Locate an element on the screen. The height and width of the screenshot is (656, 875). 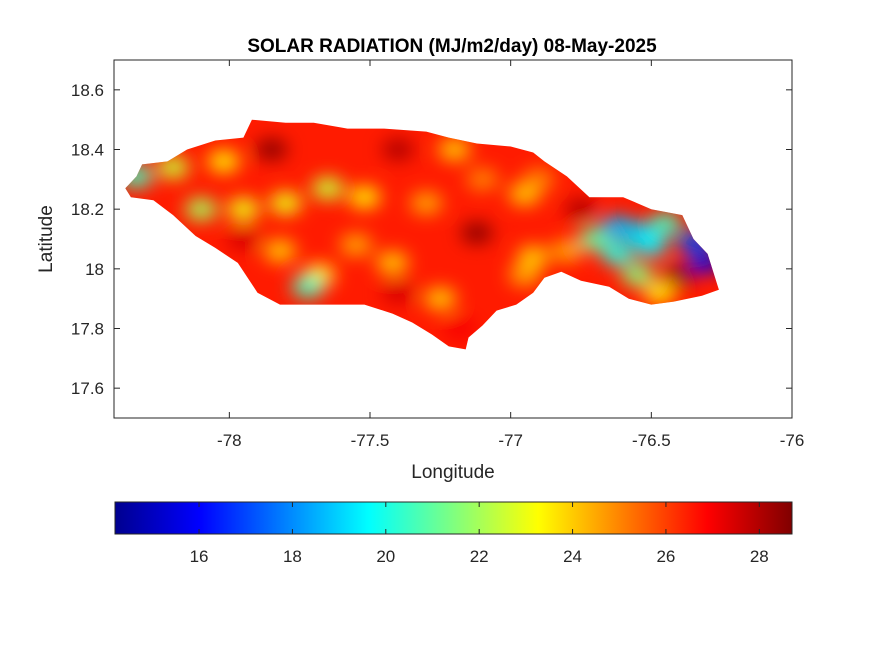
colorbar-tick-label: 18 is located at coordinates (292, 556).